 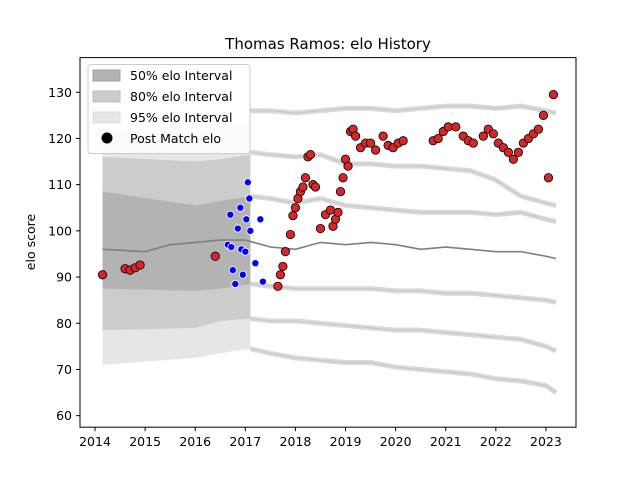 I want to click on interval-track-edge-lower50, so click(x=403, y=293).